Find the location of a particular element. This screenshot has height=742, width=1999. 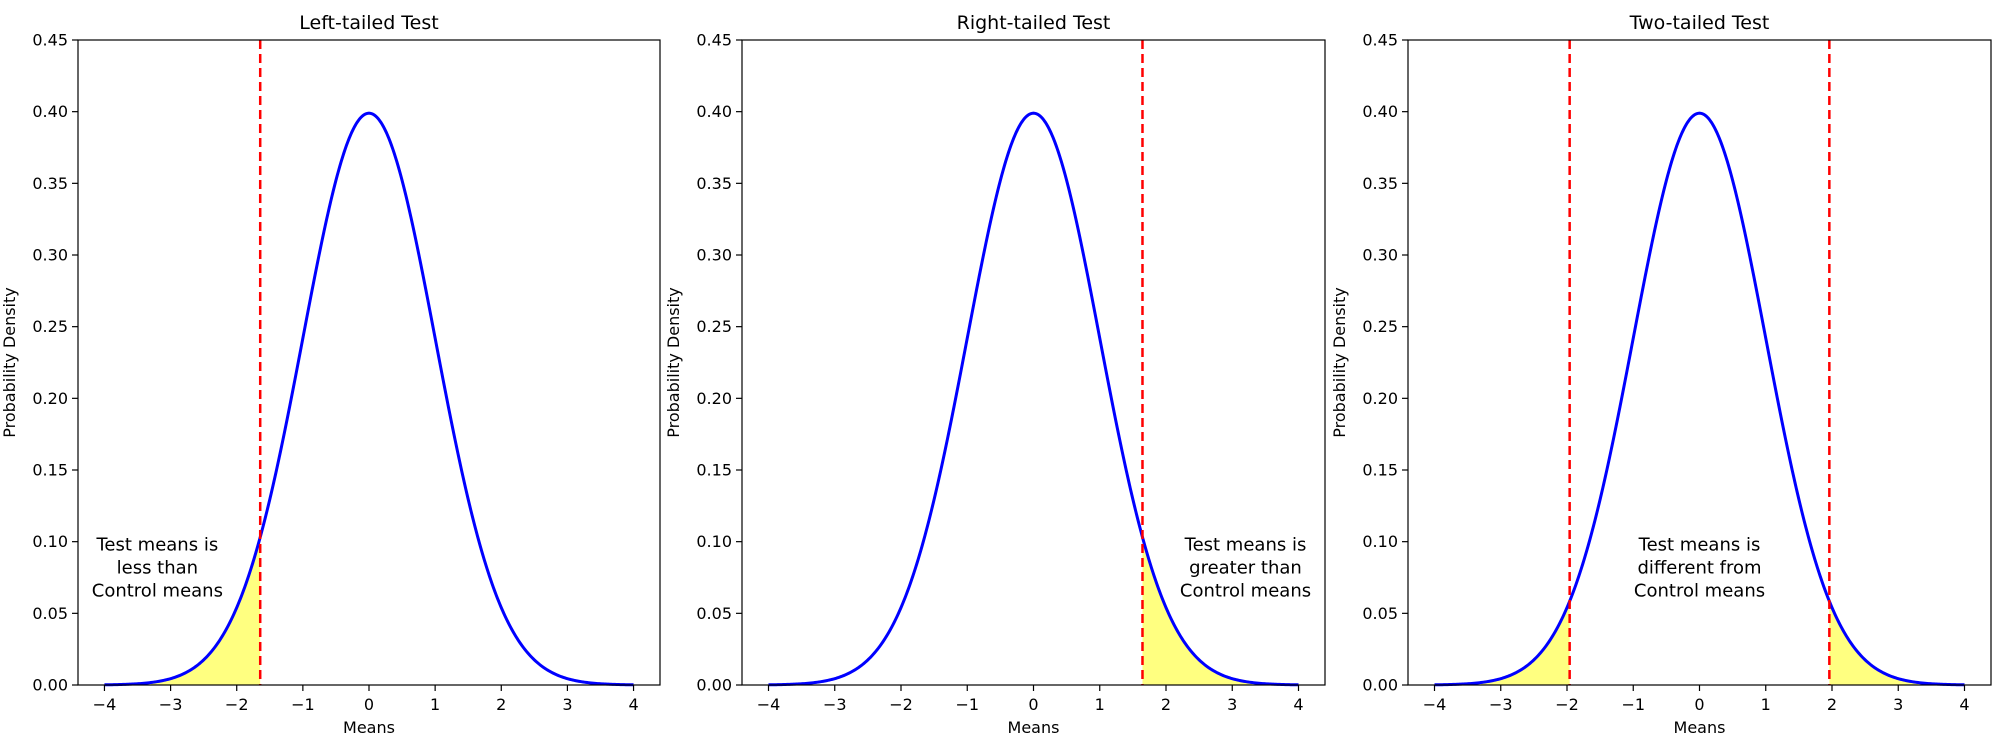

chart-title: Right-tailed Test is located at coordinates (1034, 23).